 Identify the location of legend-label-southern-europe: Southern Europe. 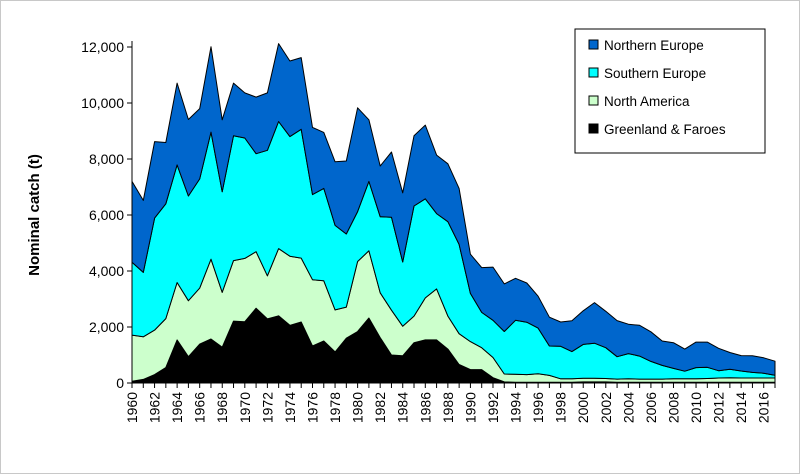
(655, 73).